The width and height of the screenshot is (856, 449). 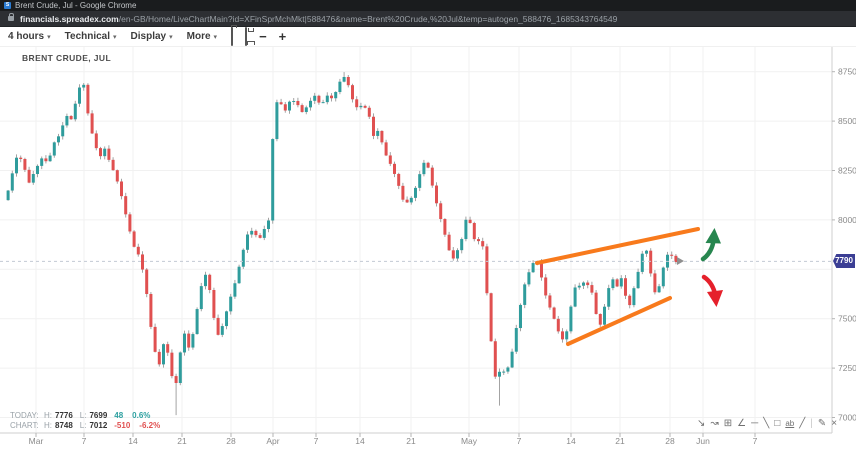 I want to click on pencil-icon: ✎, so click(x=822, y=423).